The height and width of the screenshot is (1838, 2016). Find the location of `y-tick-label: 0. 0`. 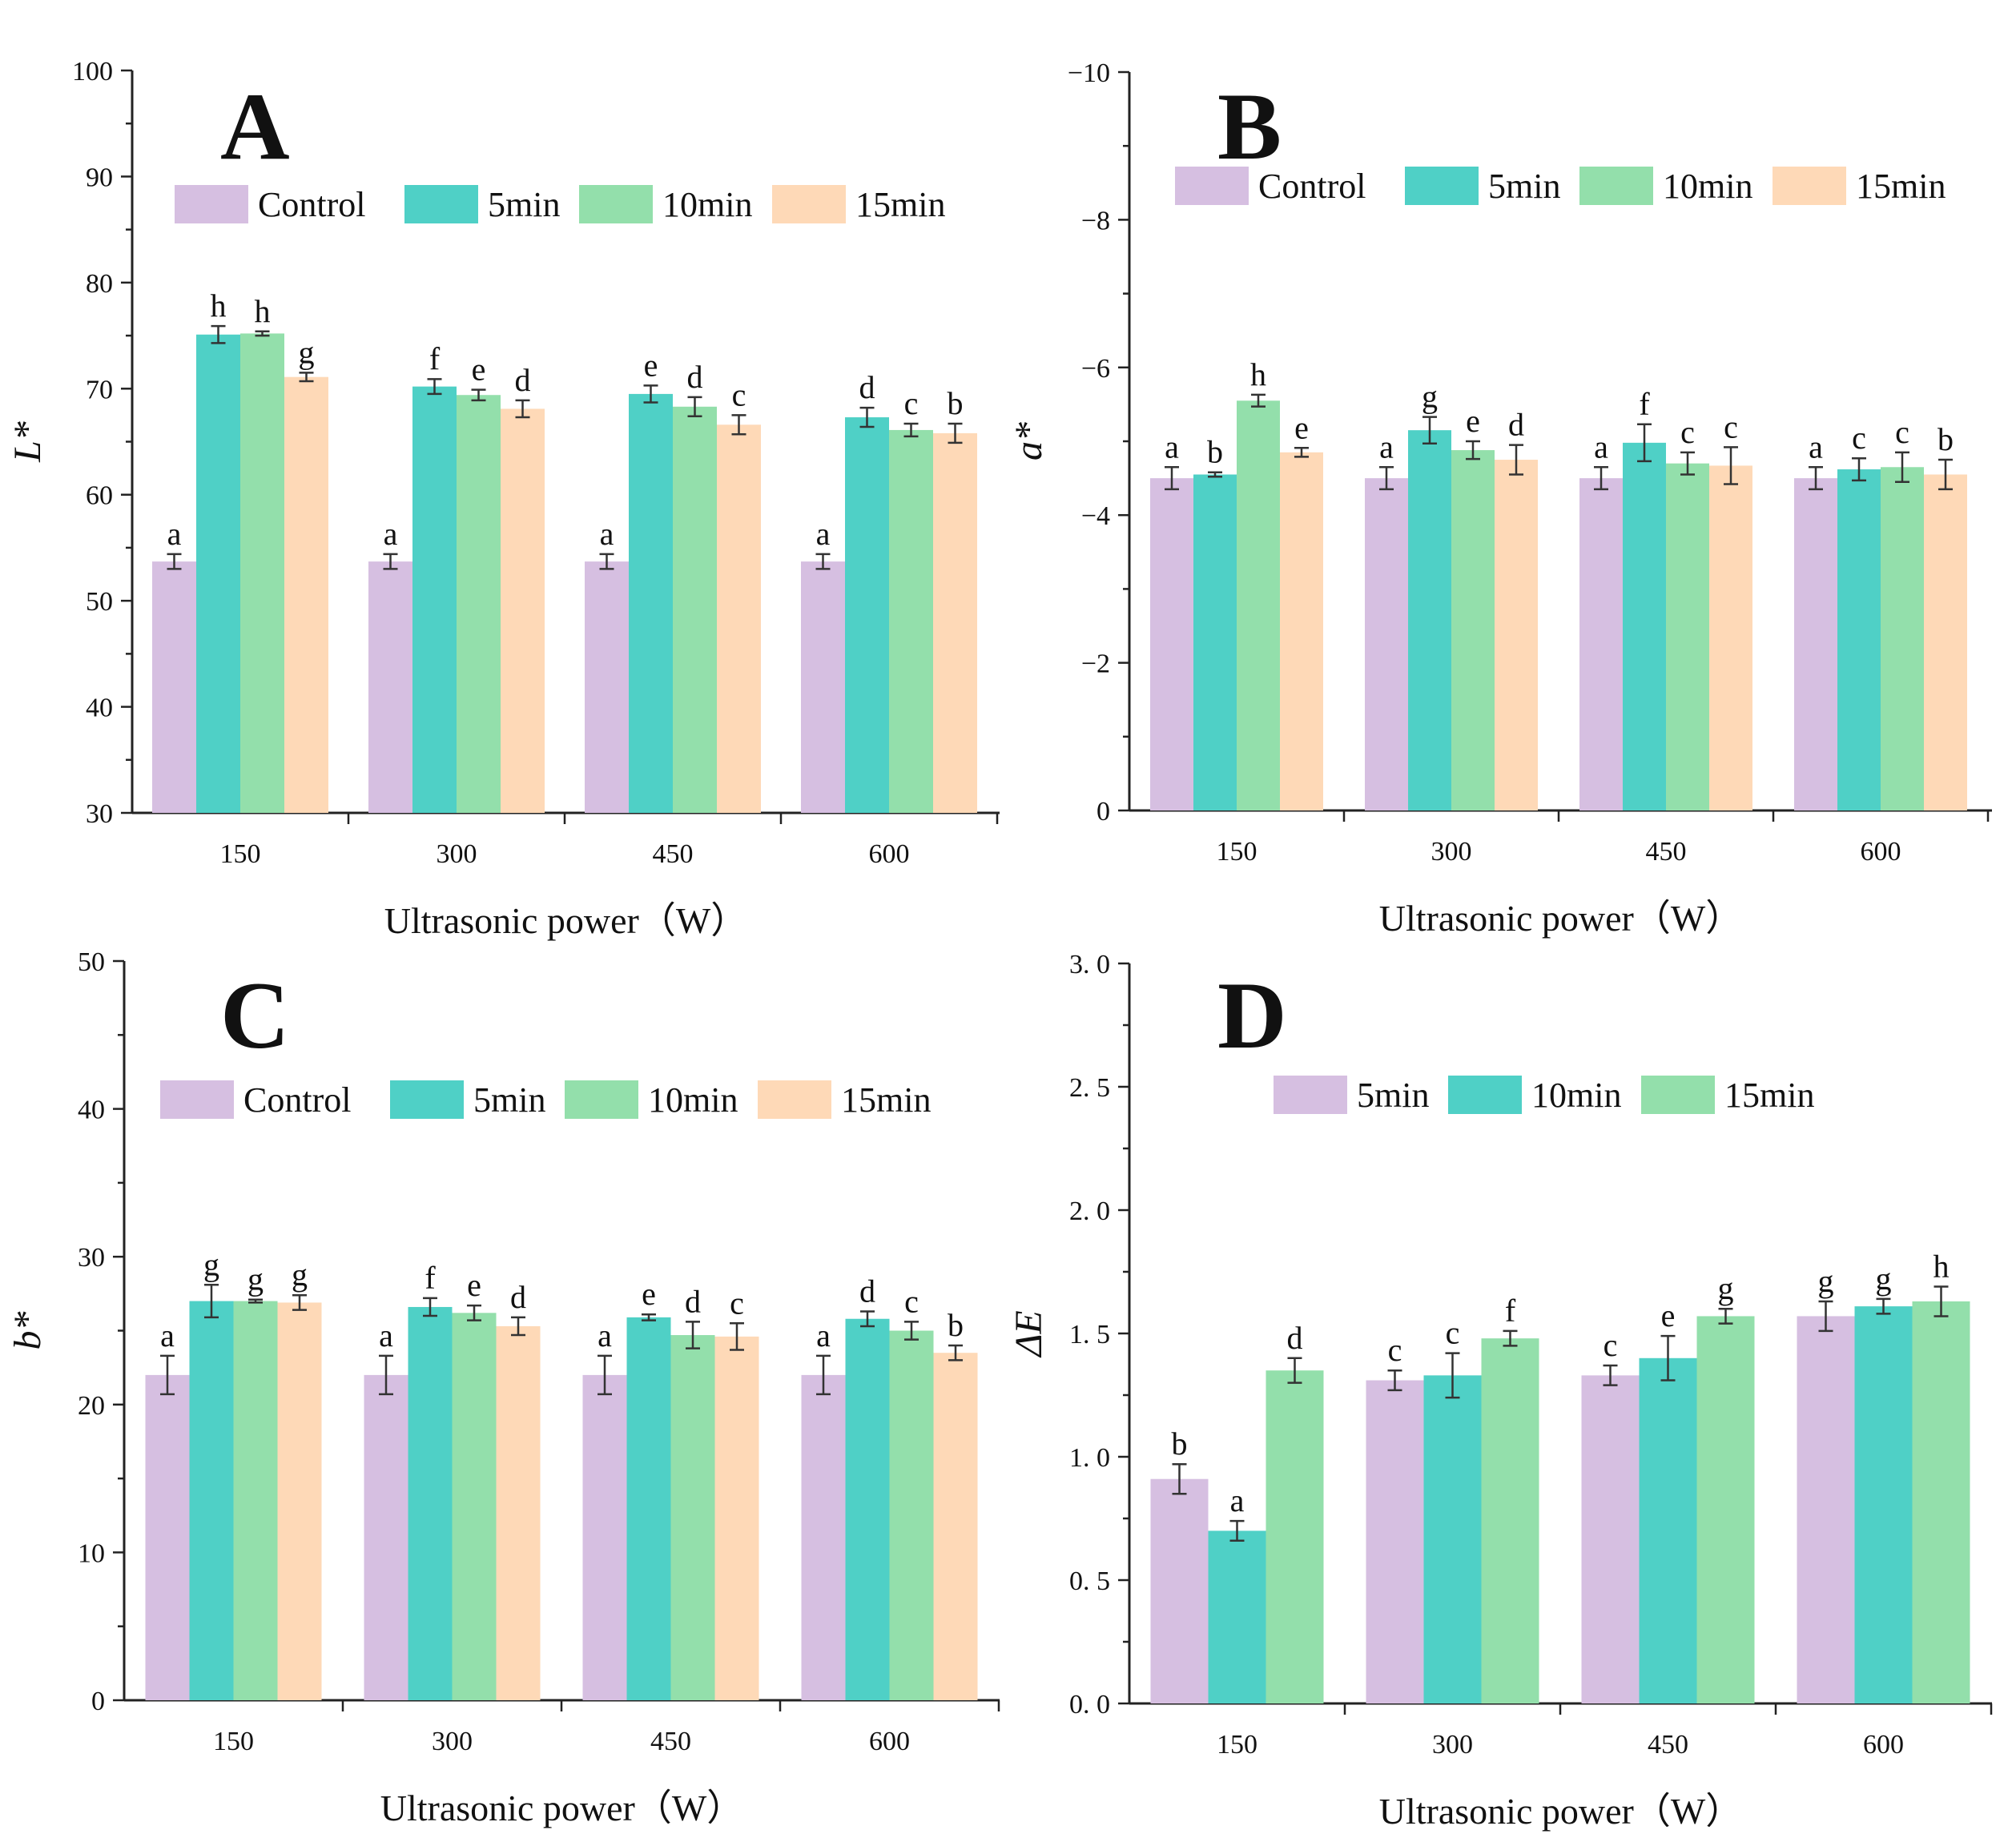

y-tick-label: 0. 0 is located at coordinates (1089, 1704).